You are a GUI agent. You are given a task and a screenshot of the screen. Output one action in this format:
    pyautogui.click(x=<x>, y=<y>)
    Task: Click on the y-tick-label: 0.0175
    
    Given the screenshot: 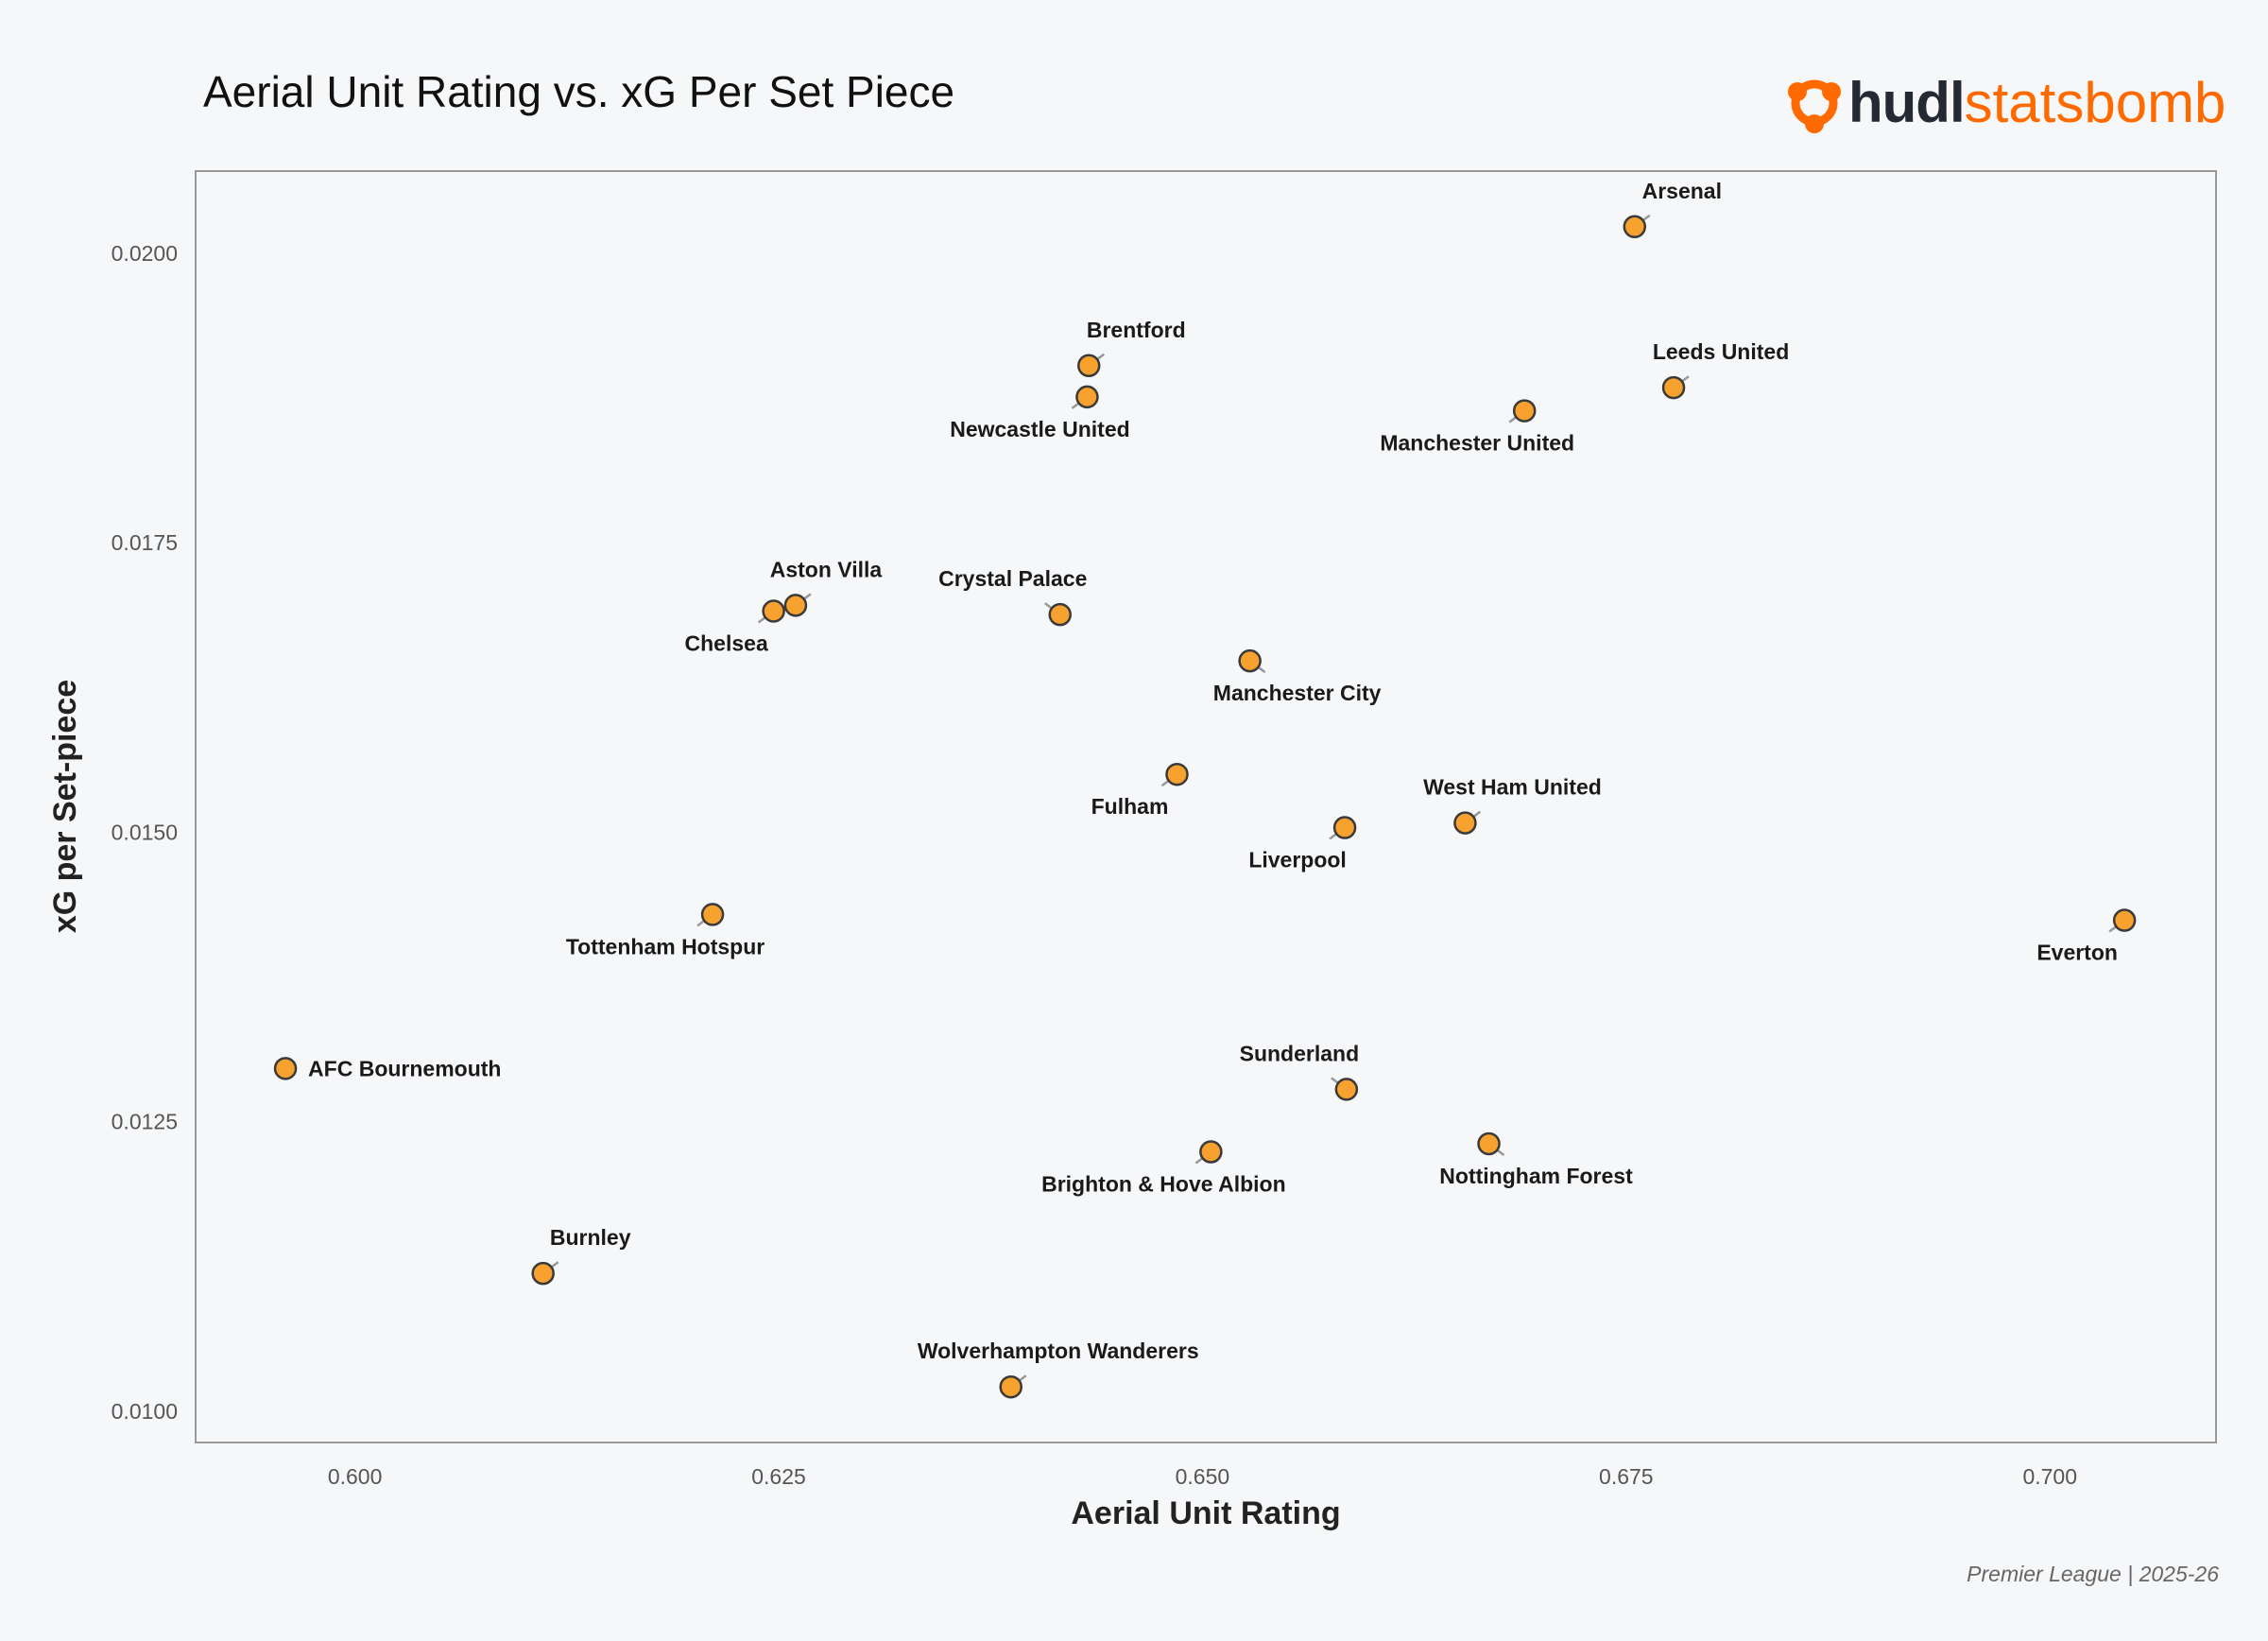 What is the action you would take?
    pyautogui.click(x=145, y=542)
    